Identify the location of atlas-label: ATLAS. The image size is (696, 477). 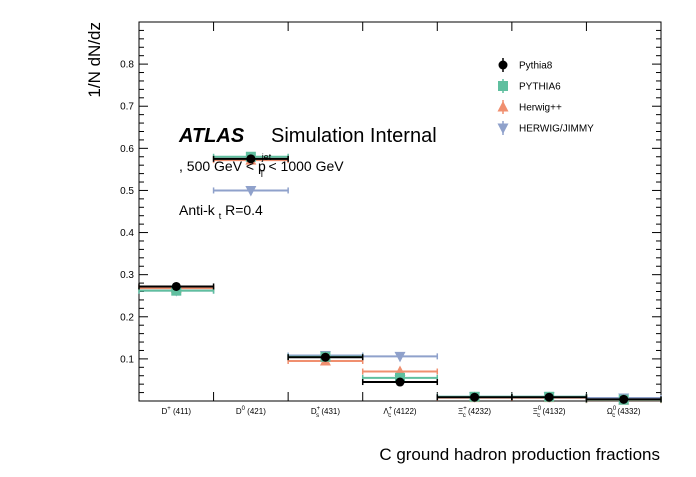
(211, 136).